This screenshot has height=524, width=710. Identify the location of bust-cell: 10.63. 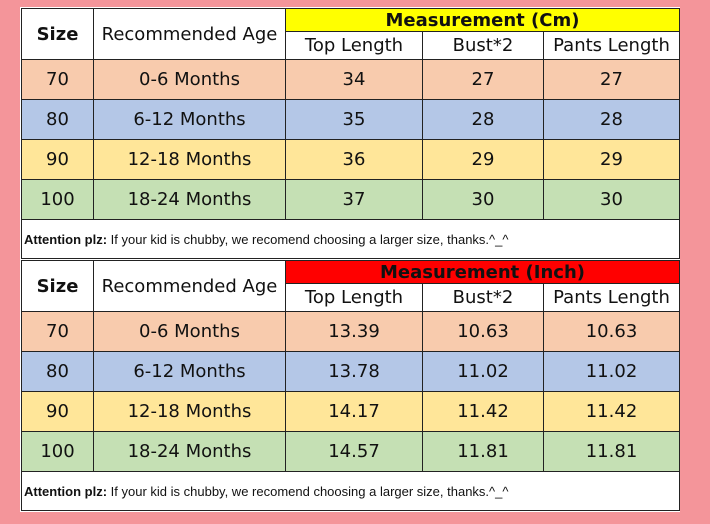
(483, 331).